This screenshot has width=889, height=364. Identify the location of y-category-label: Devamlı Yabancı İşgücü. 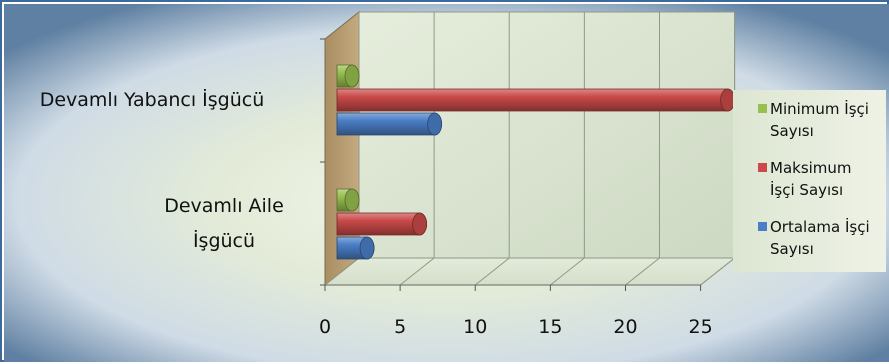
(152, 99).